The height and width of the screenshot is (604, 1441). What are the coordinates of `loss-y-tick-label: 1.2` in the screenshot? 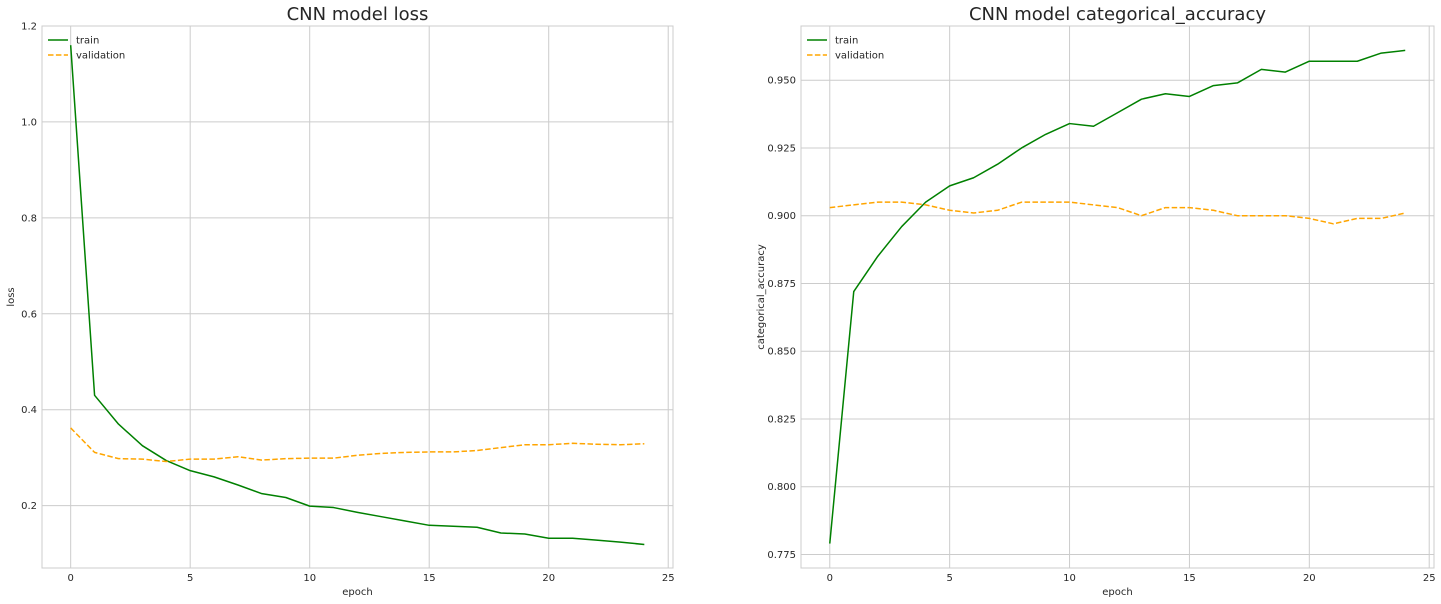 It's located at (29, 27).